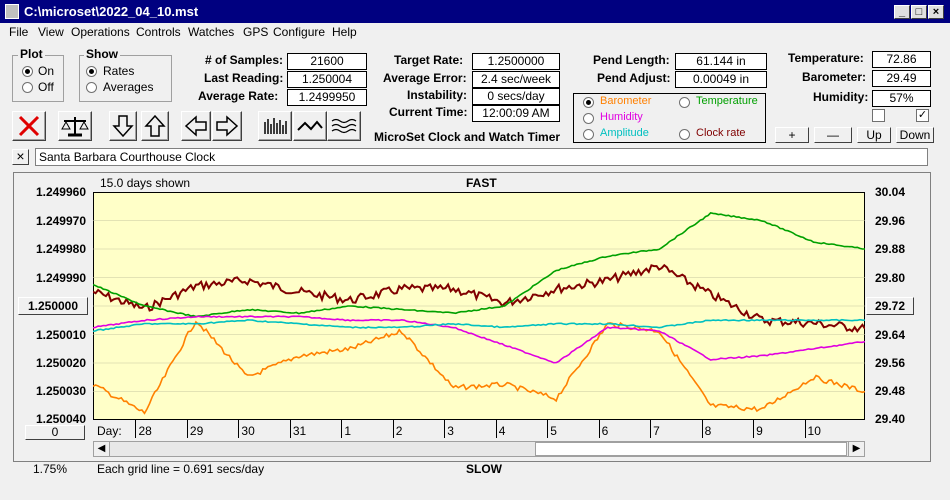 The width and height of the screenshot is (950, 500). Describe the element at coordinates (919, 12) in the screenshot. I see `maximize-button: □` at that location.